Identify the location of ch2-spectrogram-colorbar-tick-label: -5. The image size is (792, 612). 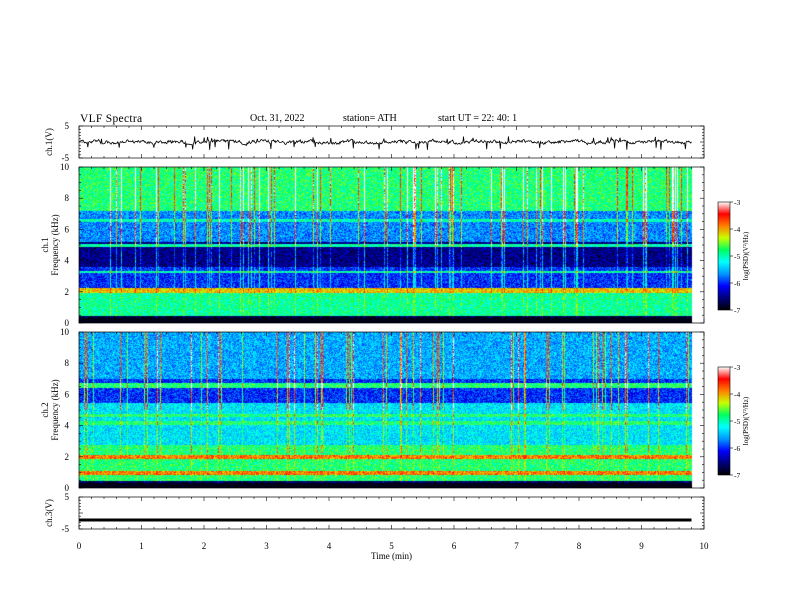
(737, 421).